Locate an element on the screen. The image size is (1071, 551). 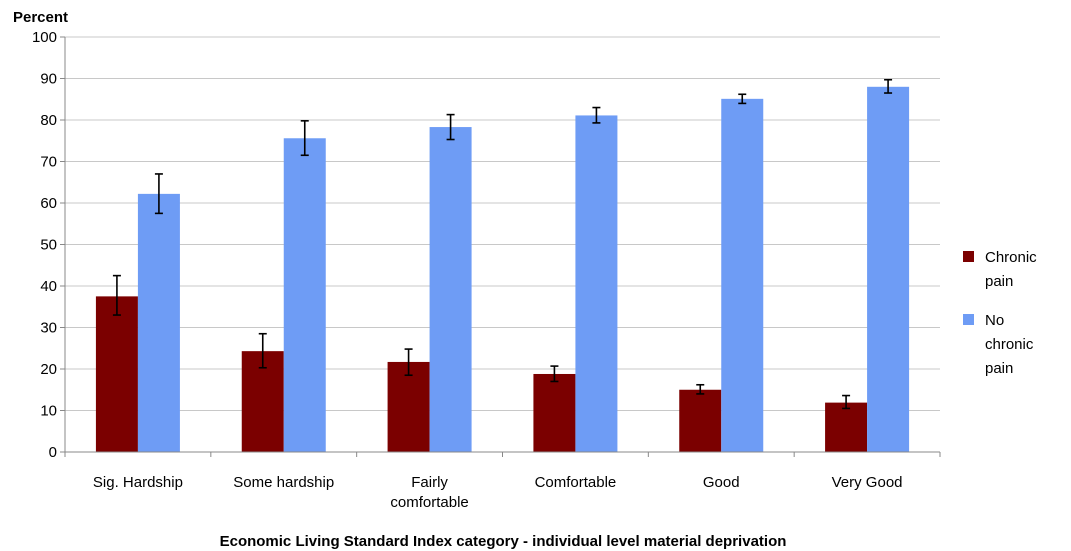
y-axis-label: Percent is located at coordinates (40, 17).